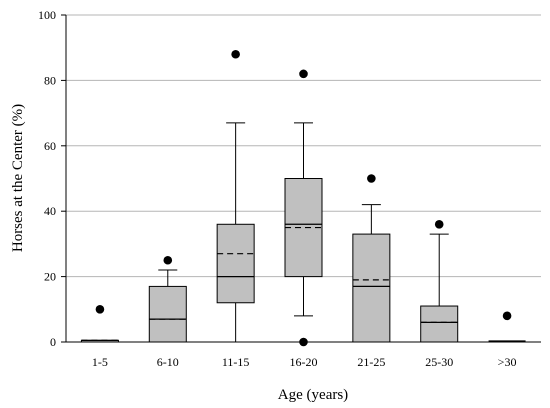 The image size is (550, 408). Describe the element at coordinates (313, 395) in the screenshot. I see `x-axis-title: Age (years)` at that location.